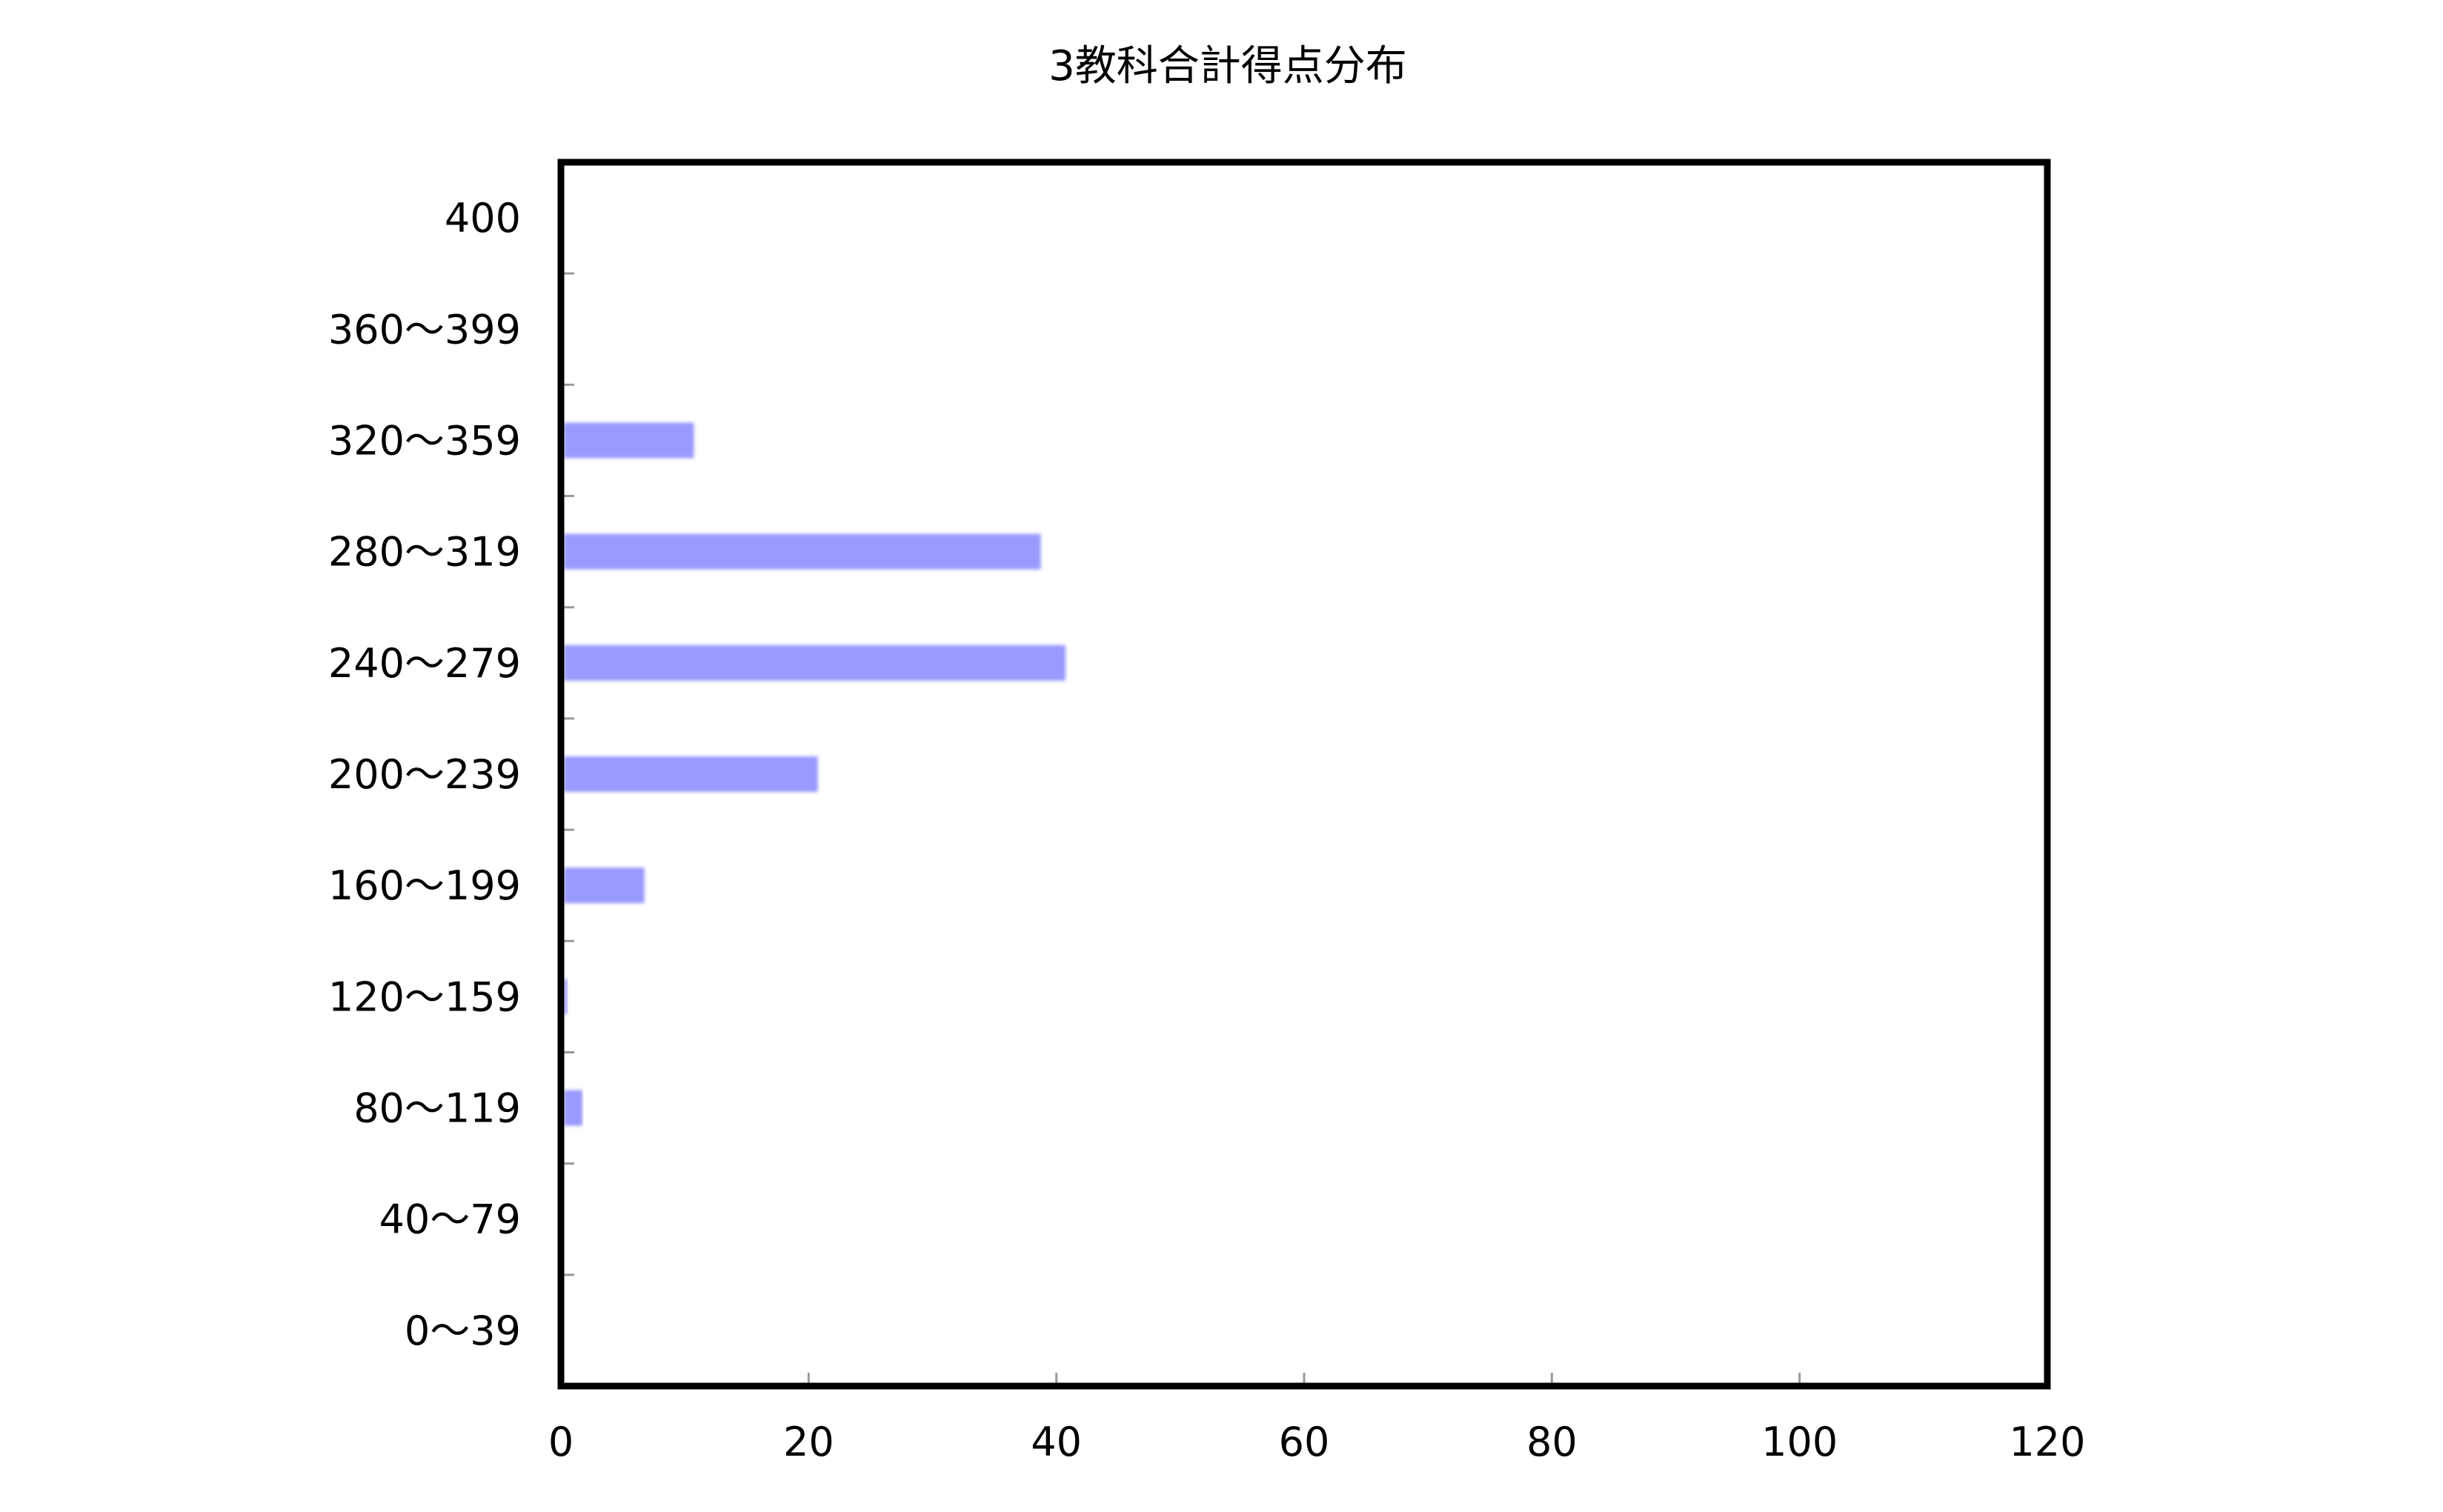  I want to click on y-tick-label: 400, so click(483, 218).